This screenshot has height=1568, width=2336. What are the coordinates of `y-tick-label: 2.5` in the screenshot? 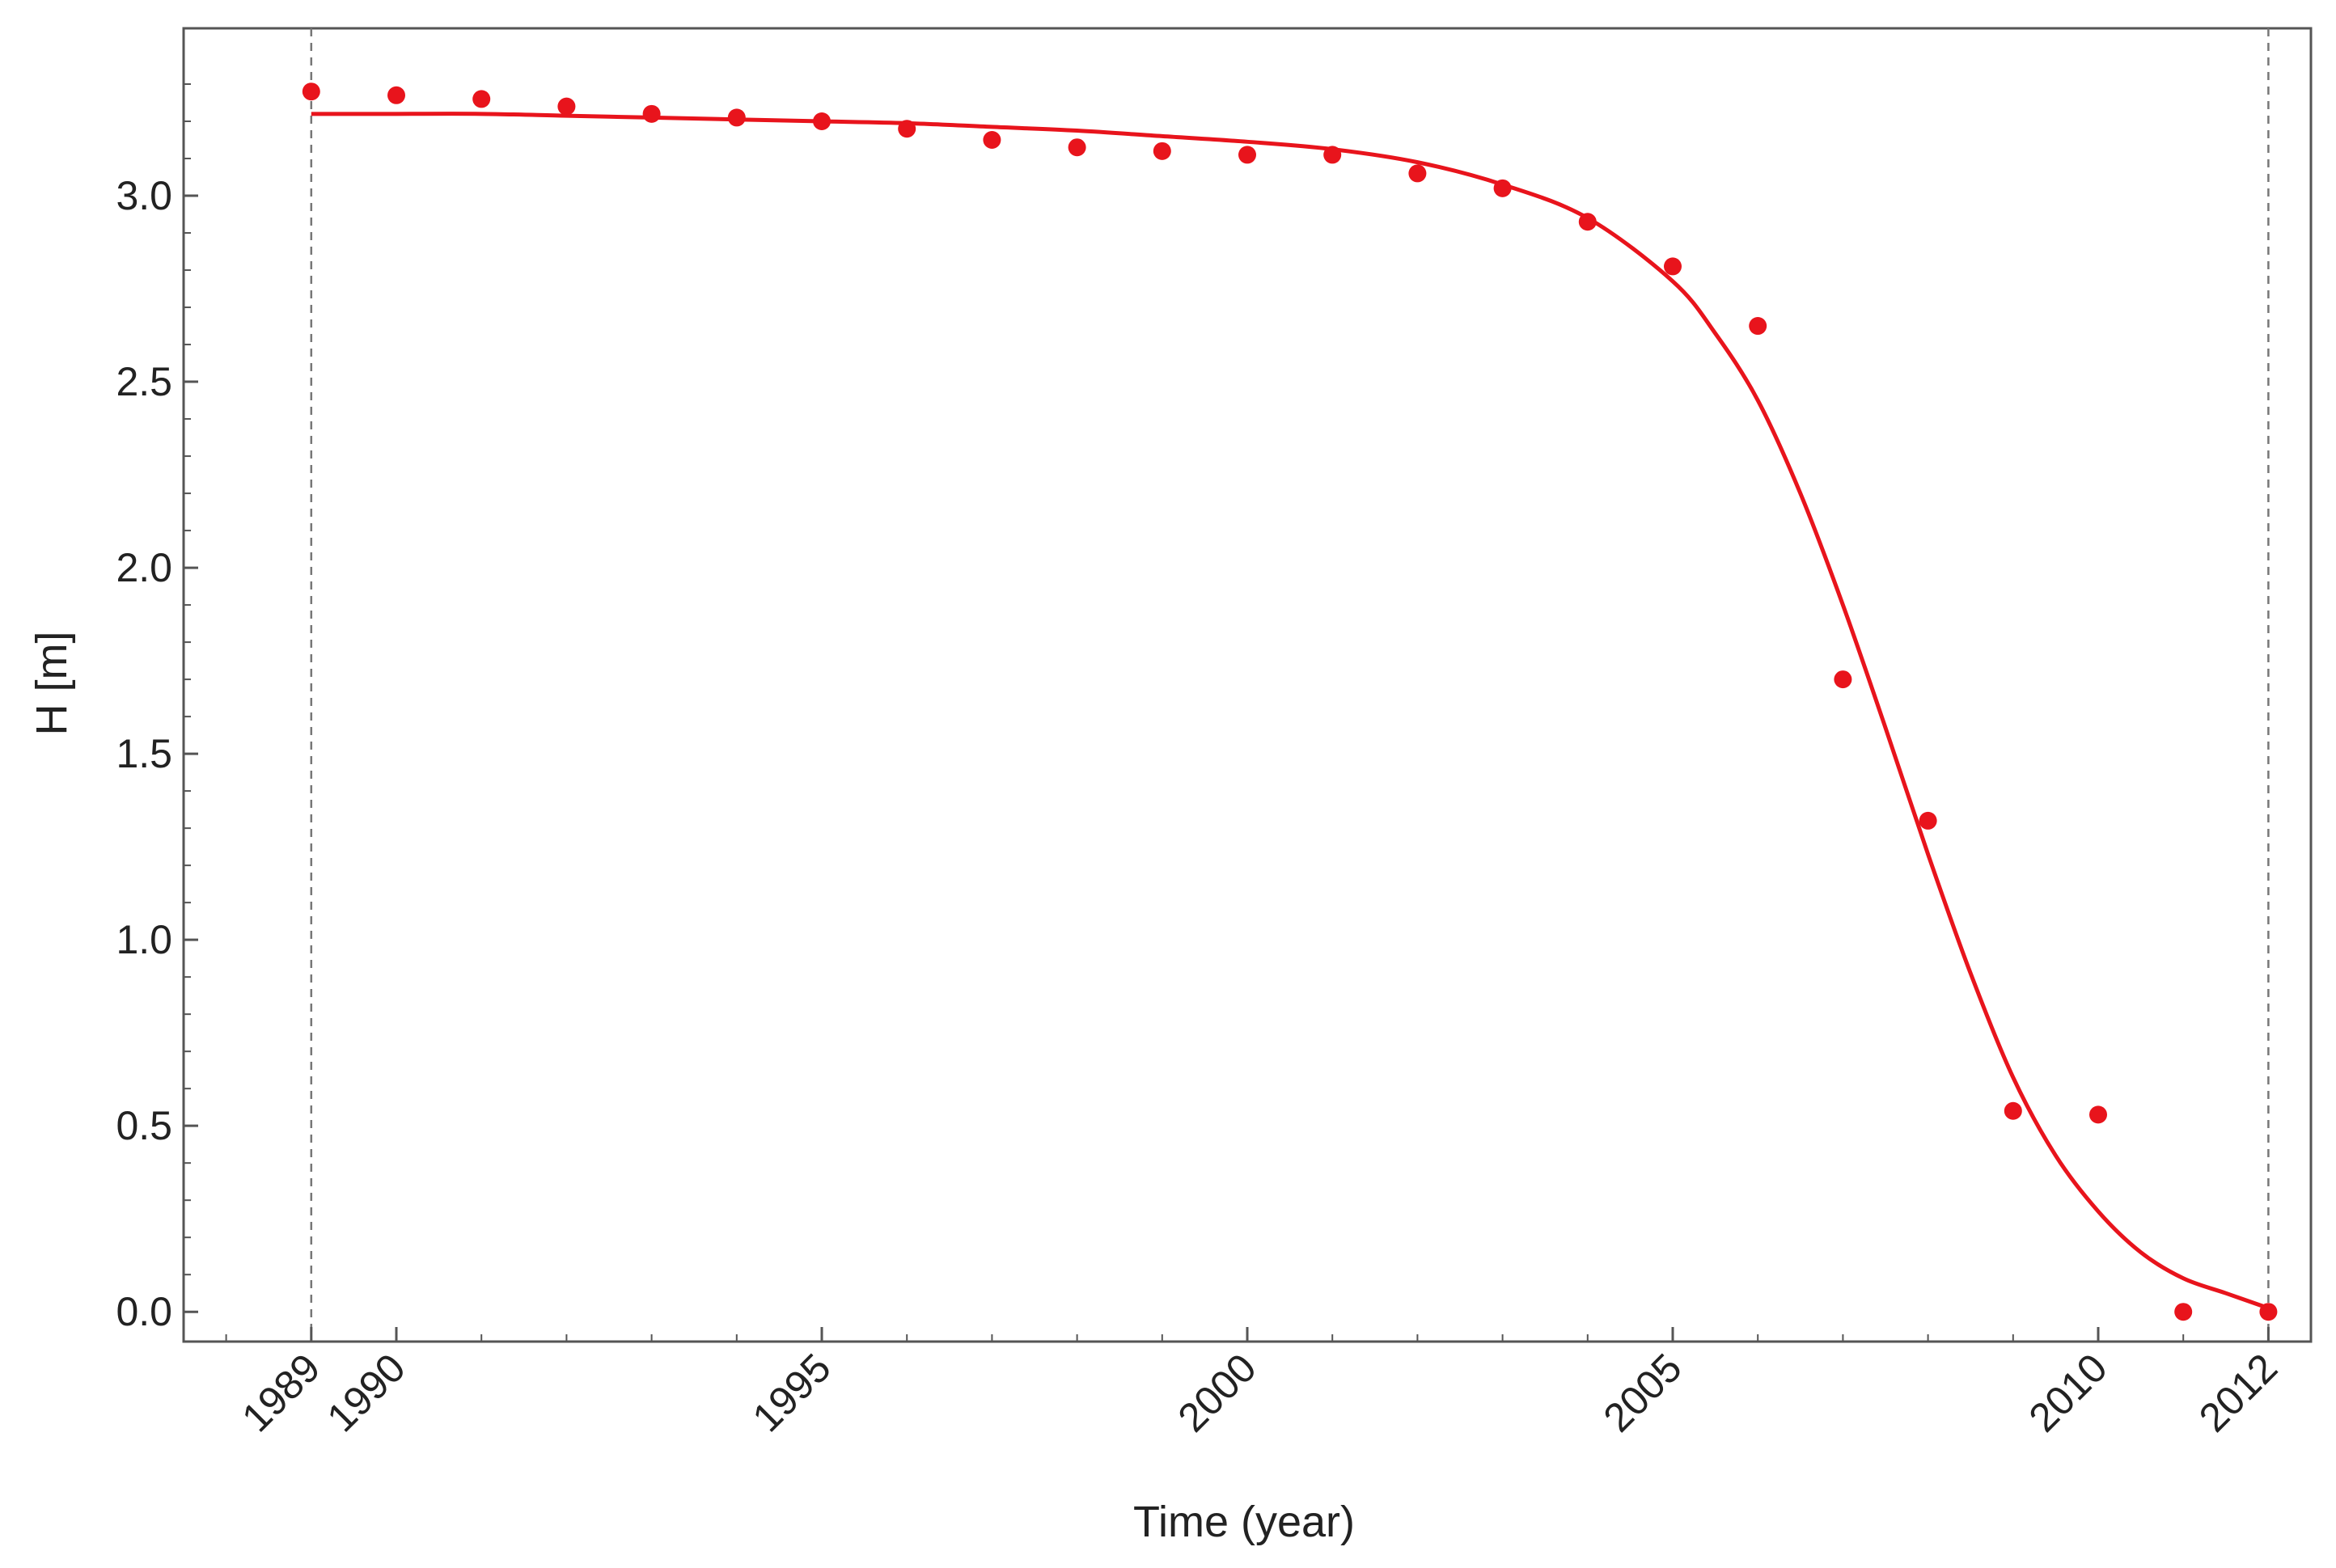 It's located at (144, 381).